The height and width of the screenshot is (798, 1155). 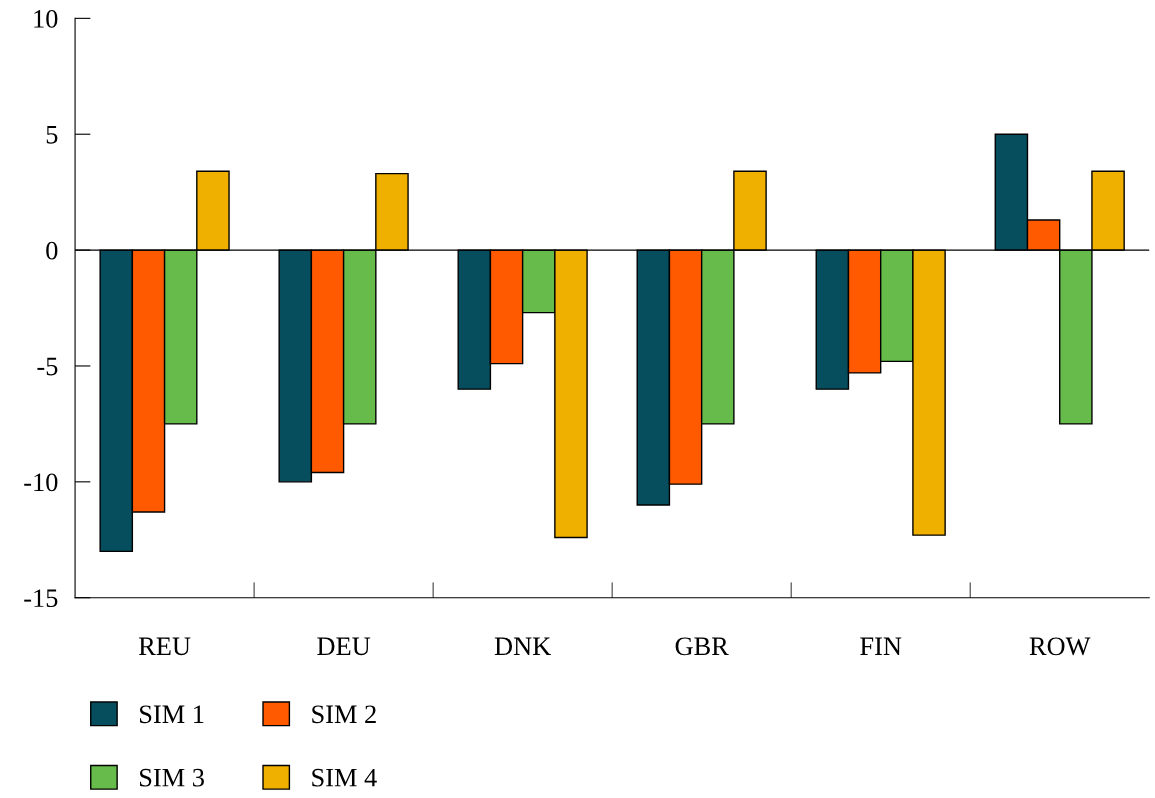 What do you see at coordinates (46, 18) in the screenshot?
I see `y-tick-label: 10` at bounding box center [46, 18].